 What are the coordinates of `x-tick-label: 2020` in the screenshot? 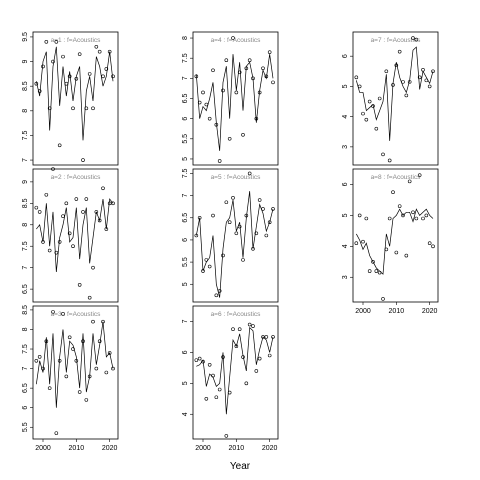 It's located at (270, 448).